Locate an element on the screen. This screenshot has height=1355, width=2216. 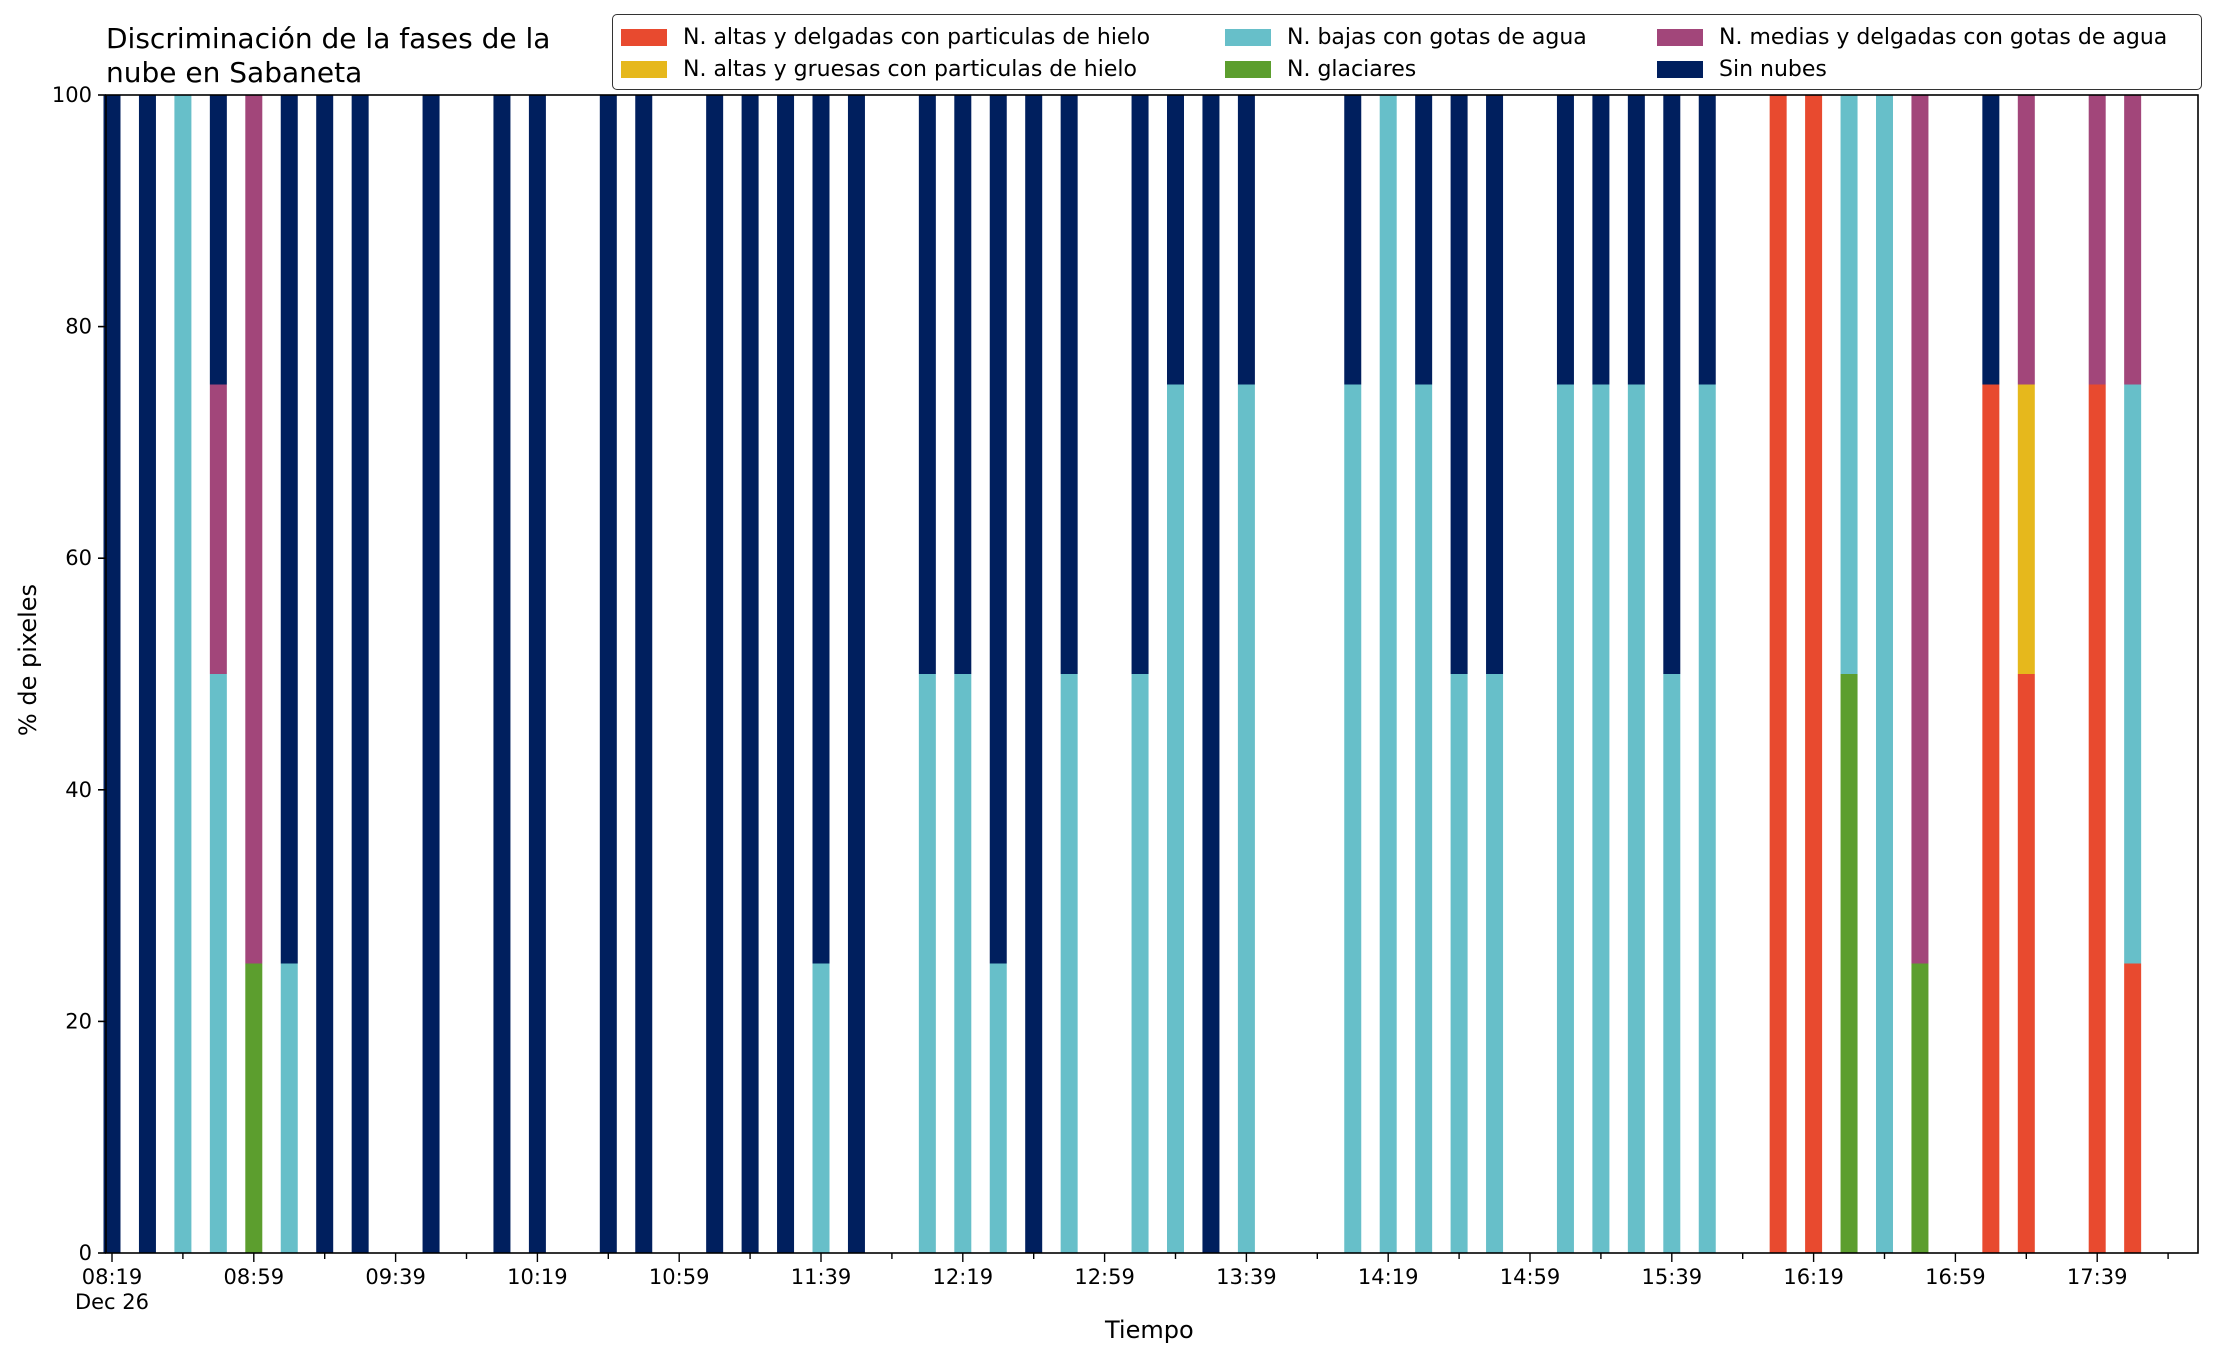
legend-item-glaciares: N. glaciares is located at coordinates (1320, 69).